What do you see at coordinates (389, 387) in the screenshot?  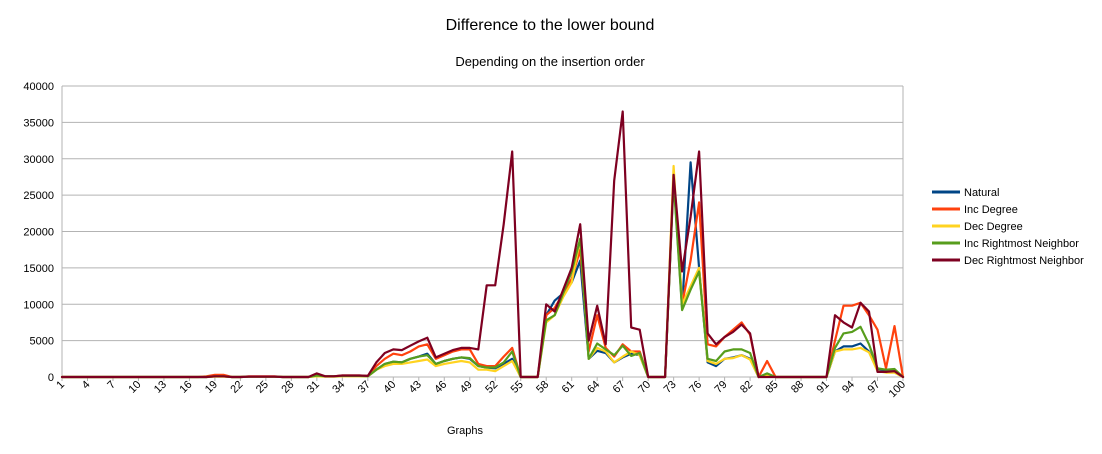 I see `x-tick-label: 40` at bounding box center [389, 387].